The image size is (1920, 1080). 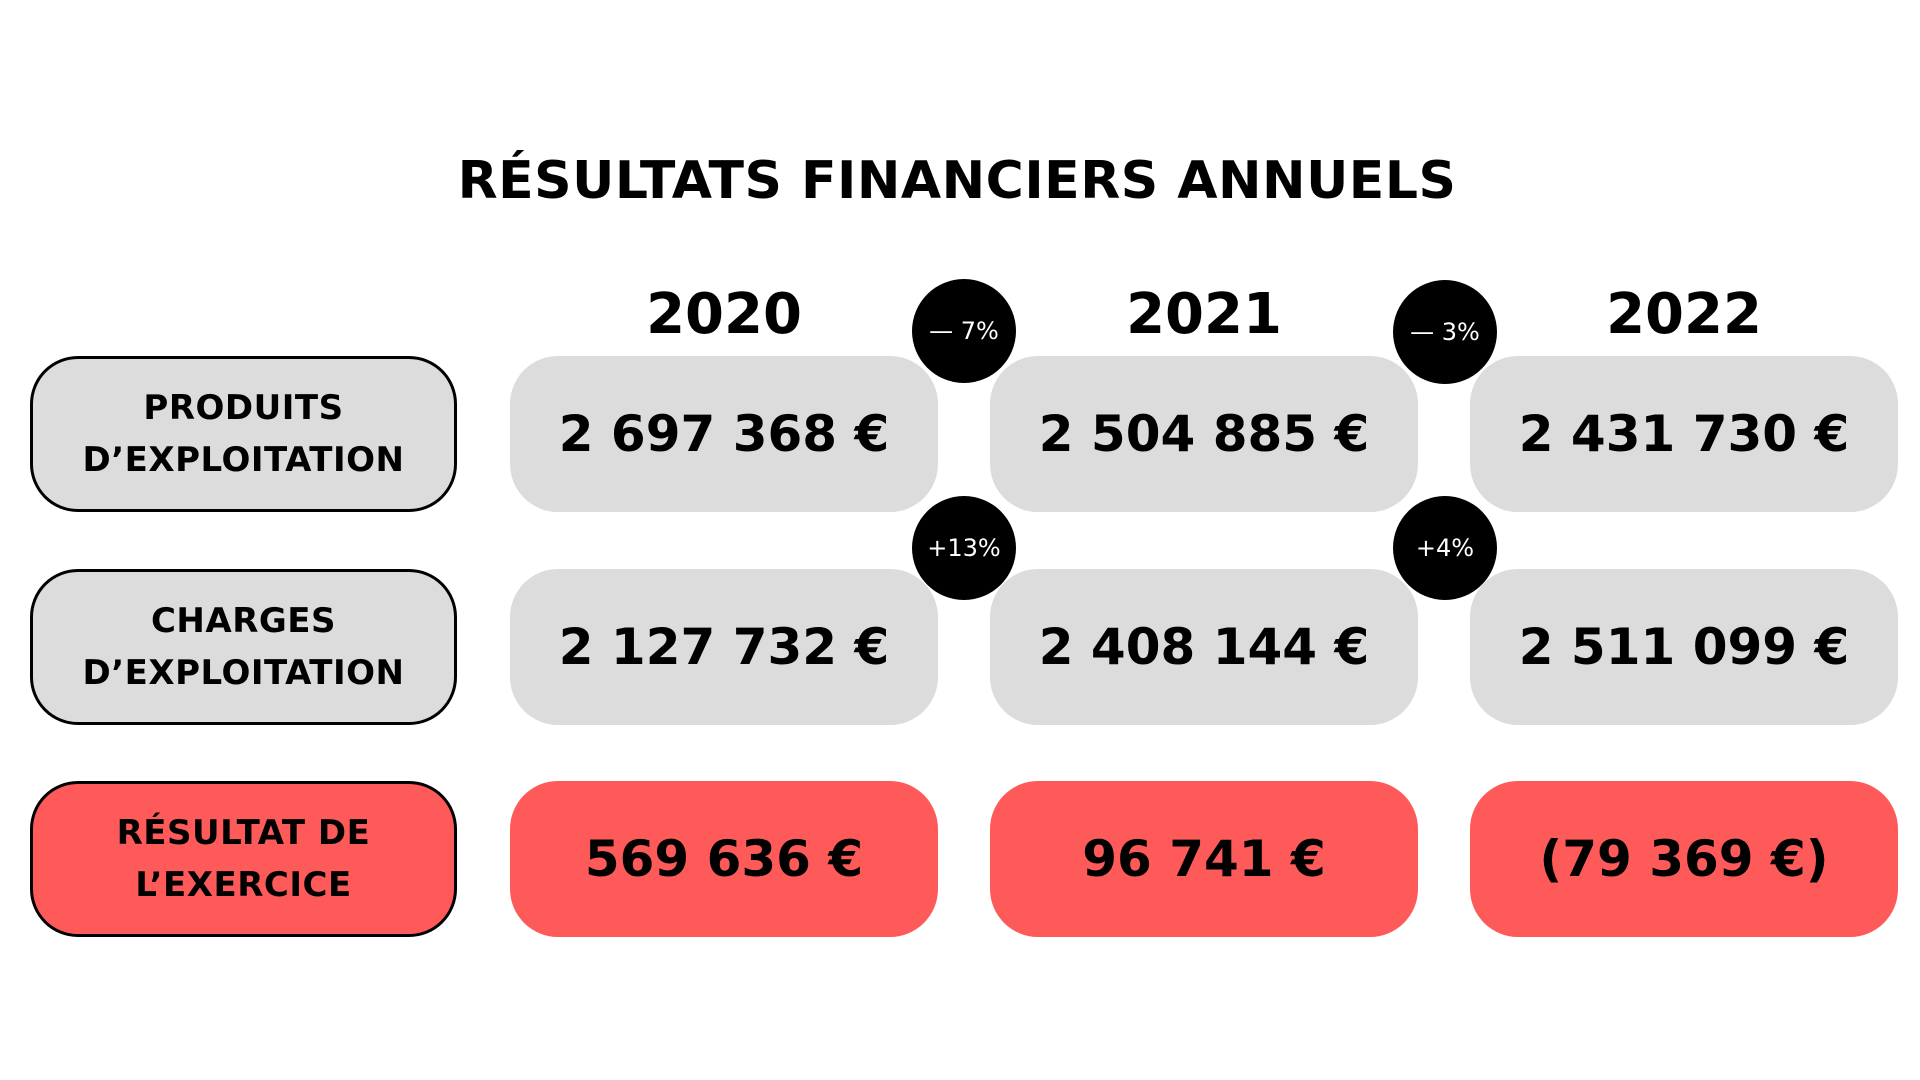 What do you see at coordinates (964, 331) in the screenshot?
I see `change-badge-produits-2020-2021: — 7%` at bounding box center [964, 331].